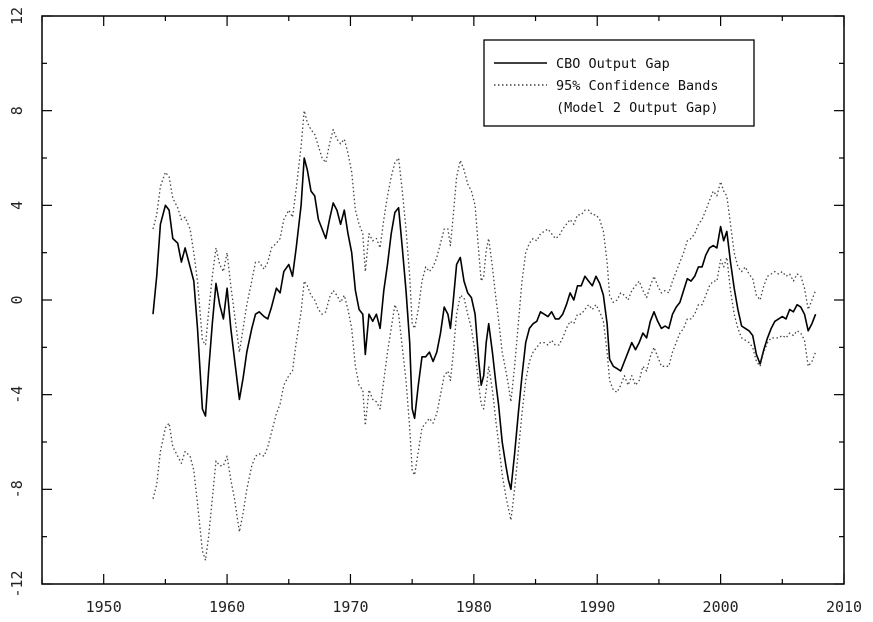 This screenshot has width=873, height=622. Describe the element at coordinates (637, 86) in the screenshot. I see `legend-entry-bands: 95% Confidence Bands` at that location.